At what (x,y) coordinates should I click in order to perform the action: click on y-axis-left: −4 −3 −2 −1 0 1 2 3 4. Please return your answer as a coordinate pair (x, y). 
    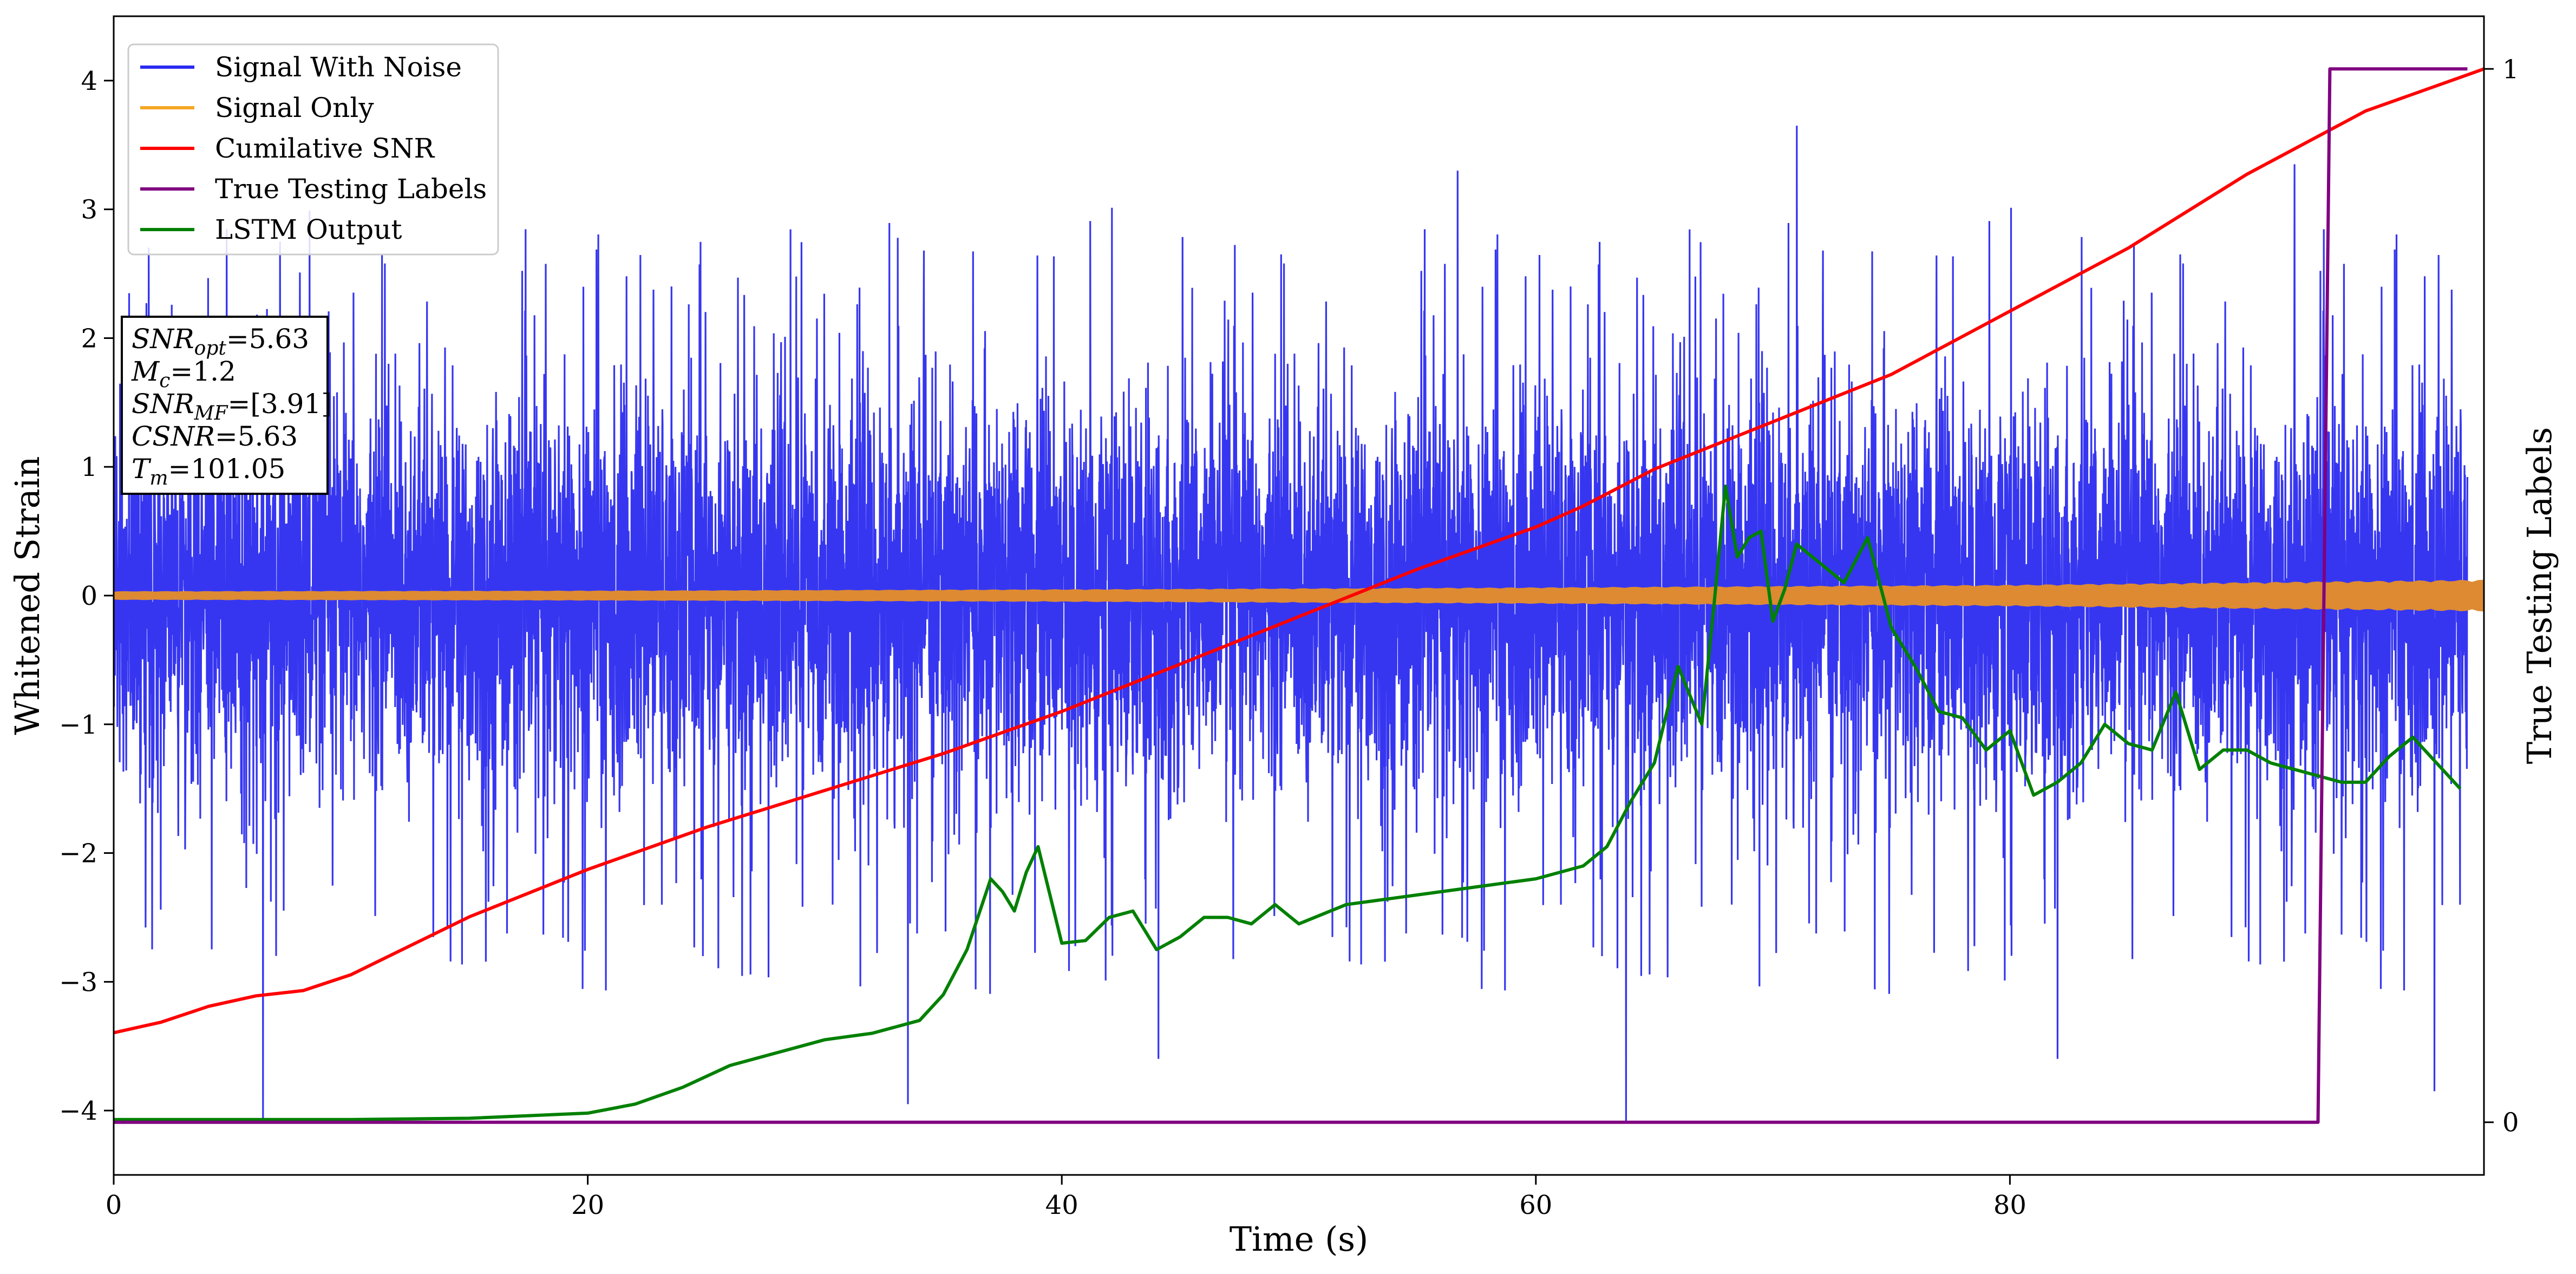
    Looking at the image, I should click on (86, 596).